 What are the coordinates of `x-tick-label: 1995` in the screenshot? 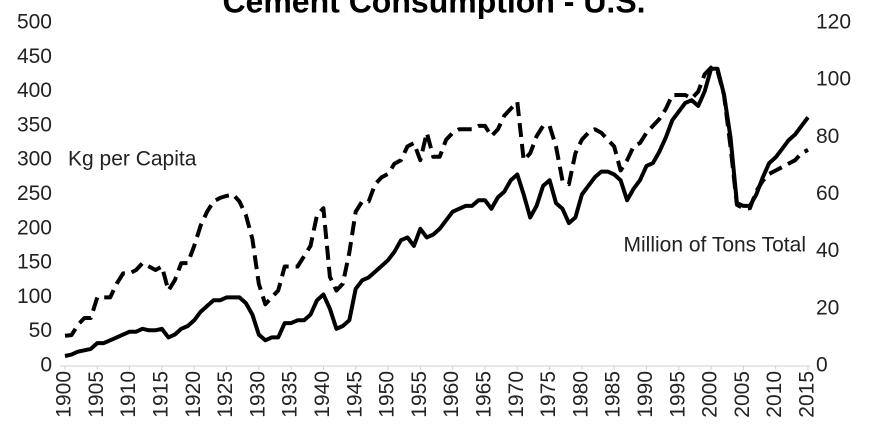 It's located at (677, 394).